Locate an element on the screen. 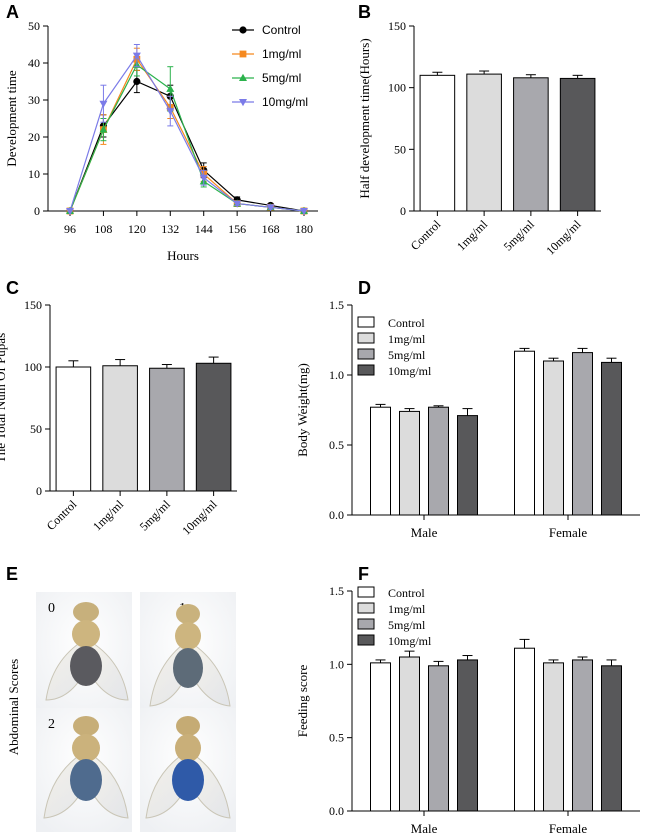 Image resolution: width=650 pixels, height=836 pixels. fly-photo-2: 2 is located at coordinates (84, 770).